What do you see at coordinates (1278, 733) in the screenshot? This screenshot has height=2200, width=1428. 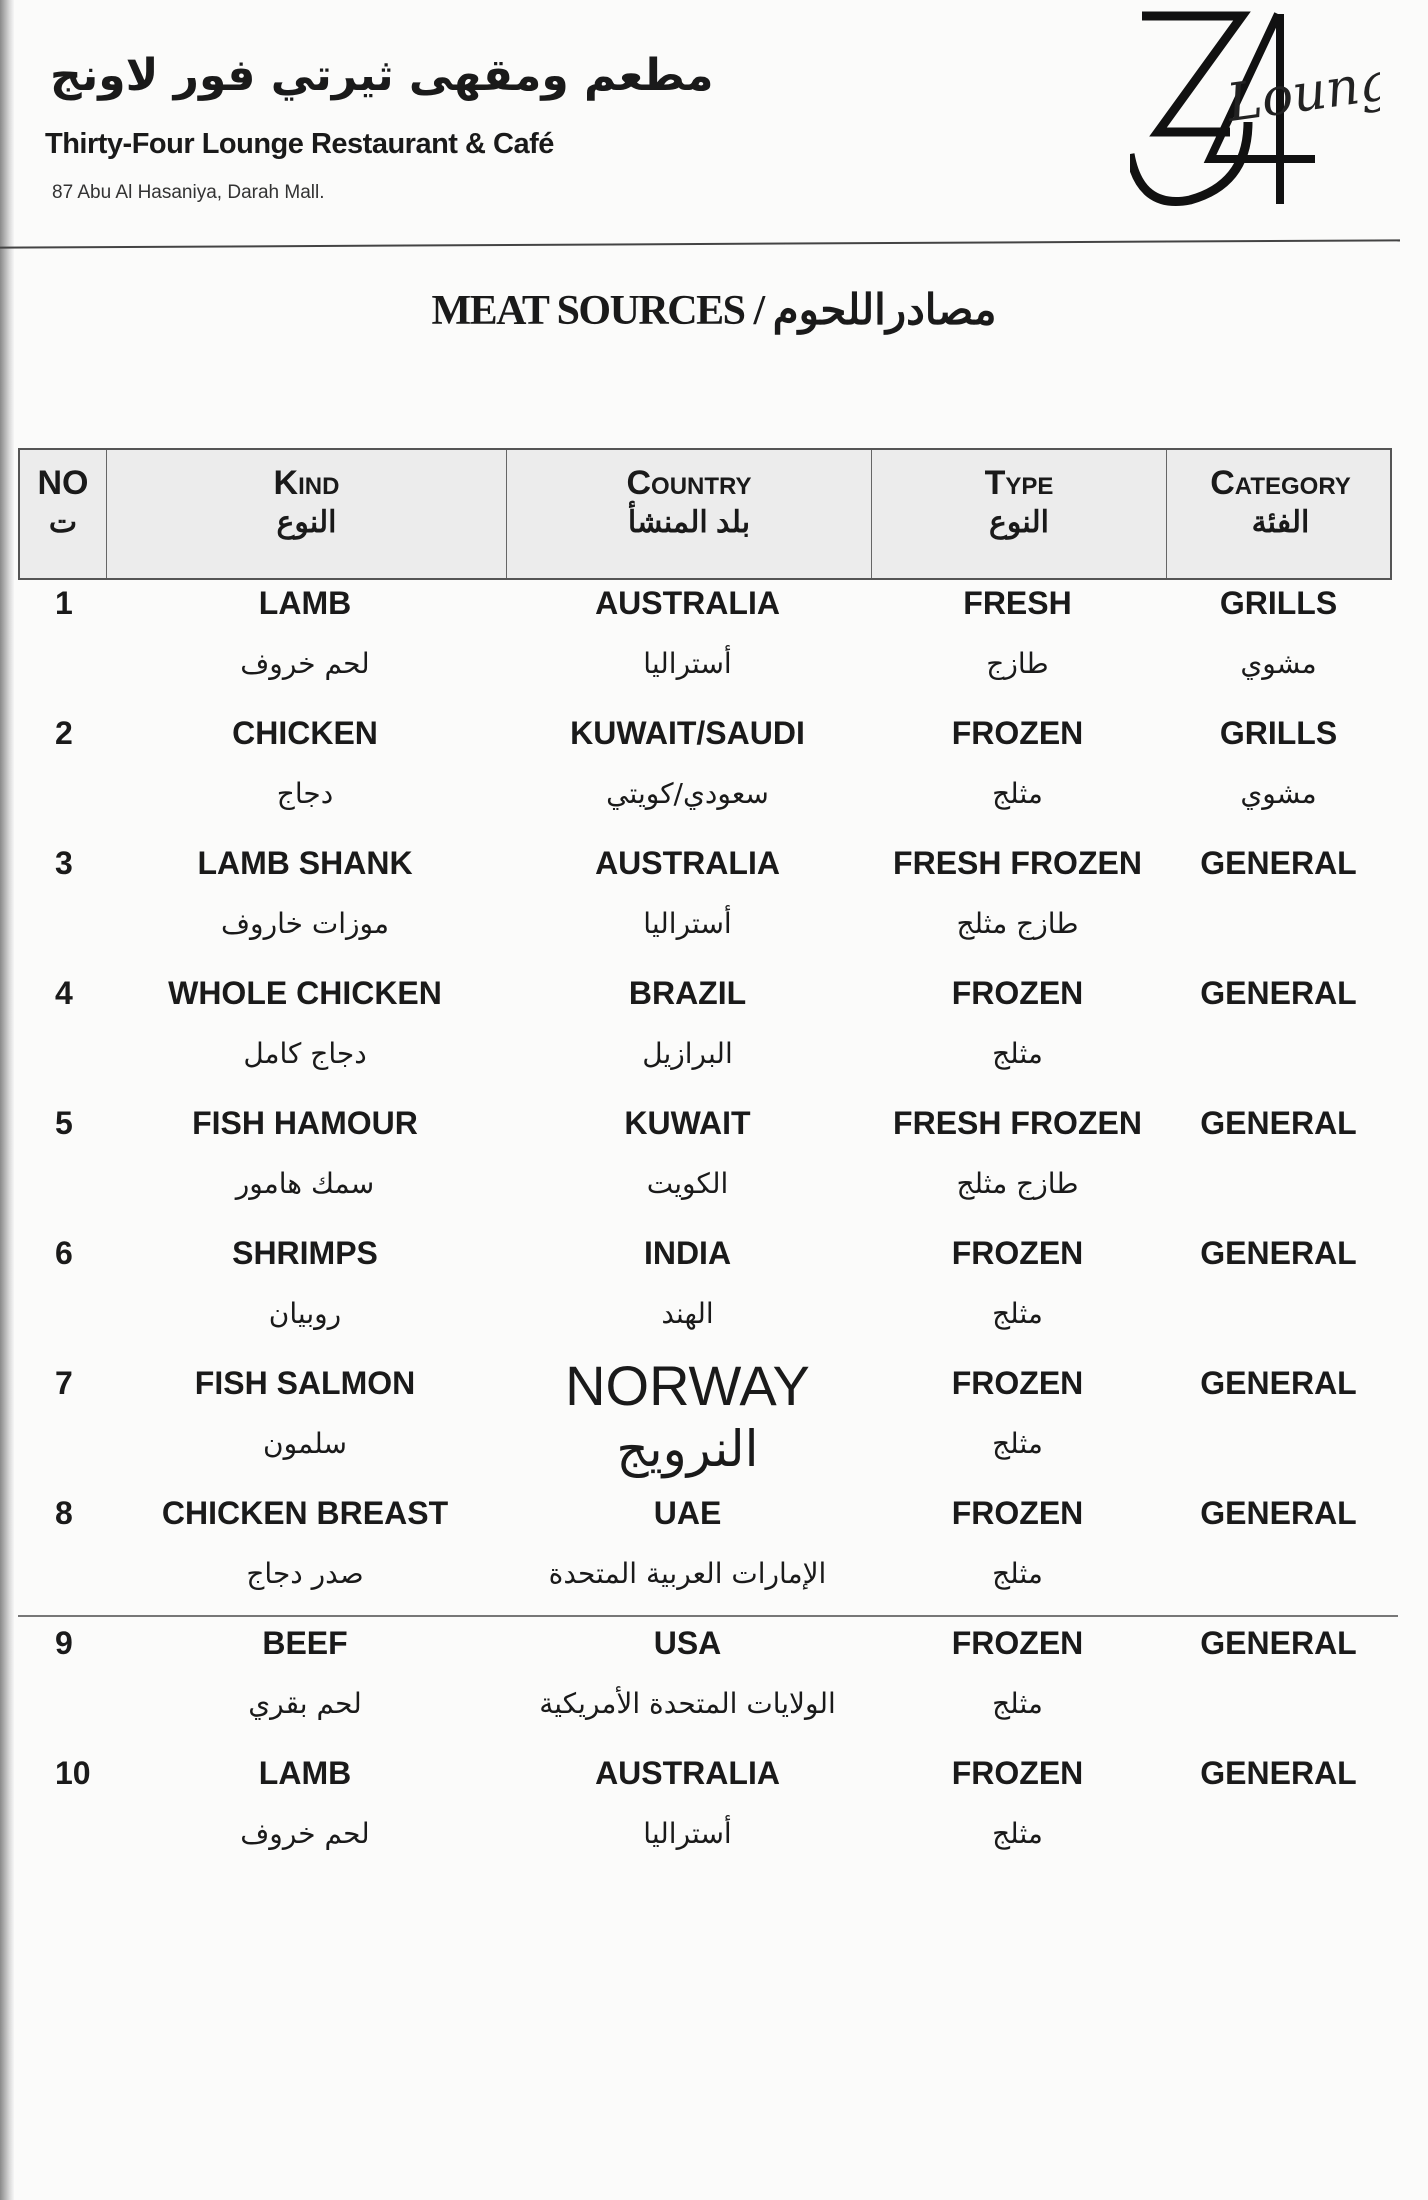 I see `cell-category: GRILLS` at bounding box center [1278, 733].